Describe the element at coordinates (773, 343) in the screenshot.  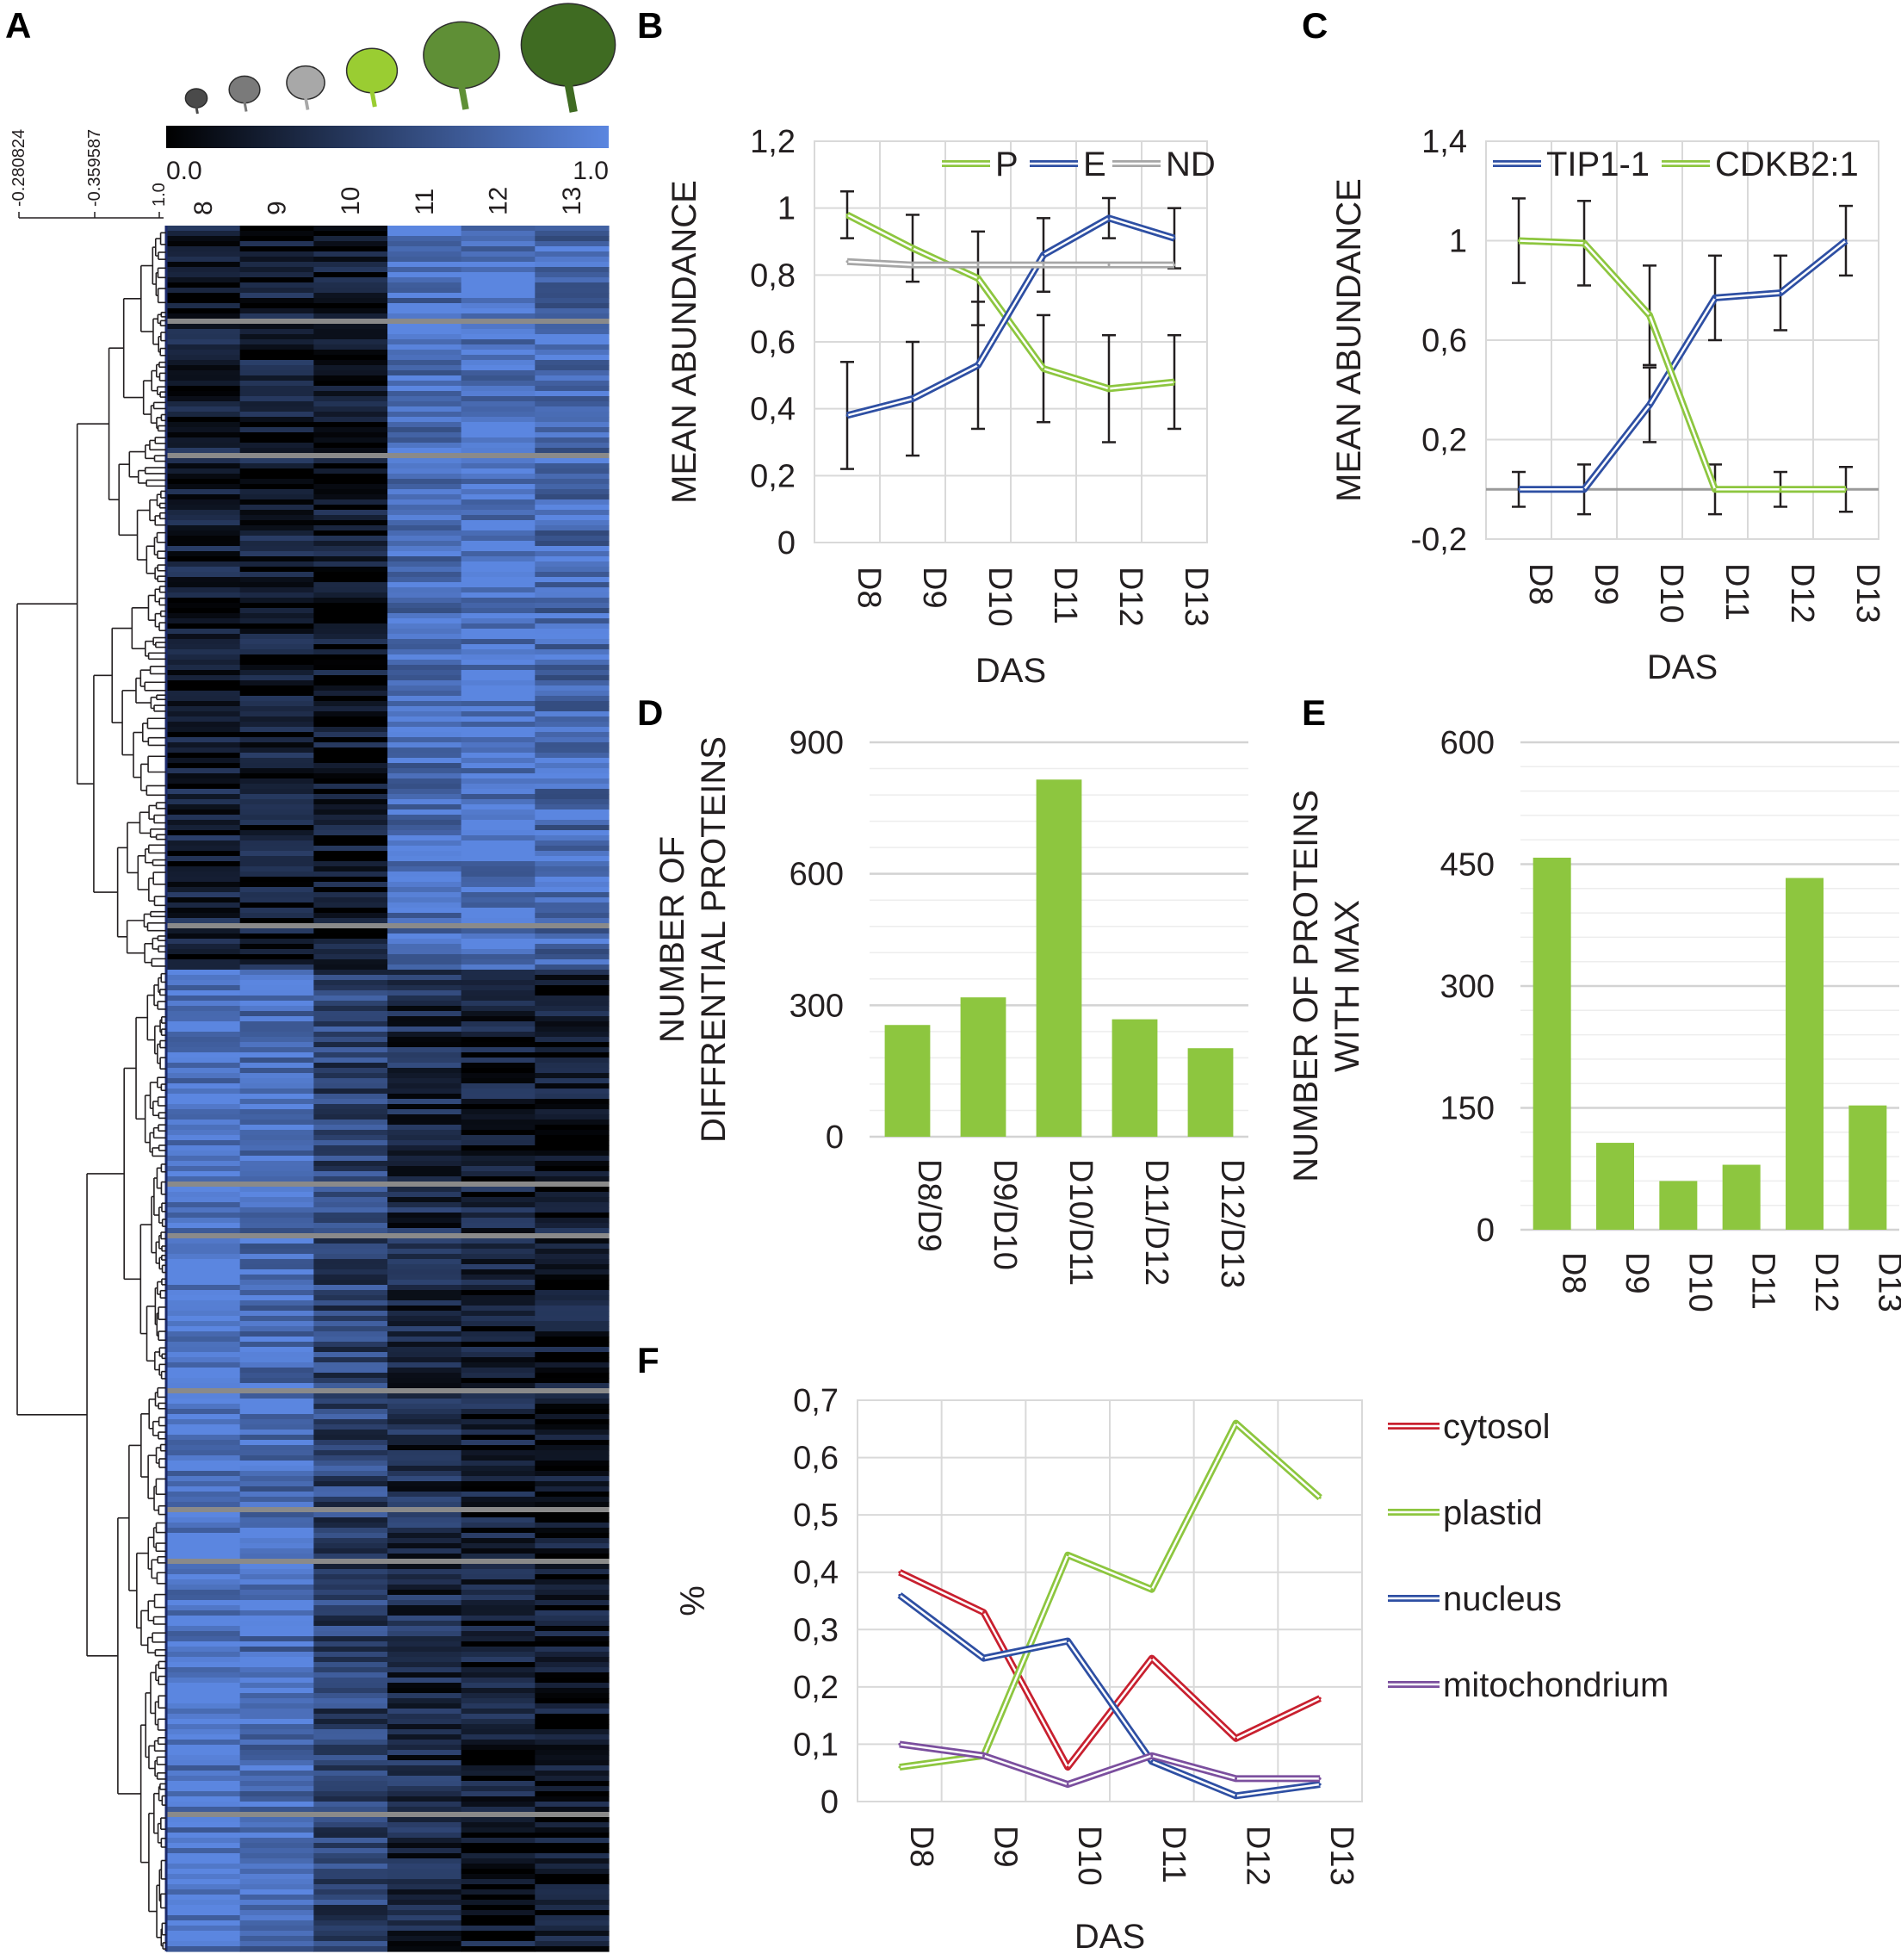
I see `y-tick-label: 0,6` at that location.